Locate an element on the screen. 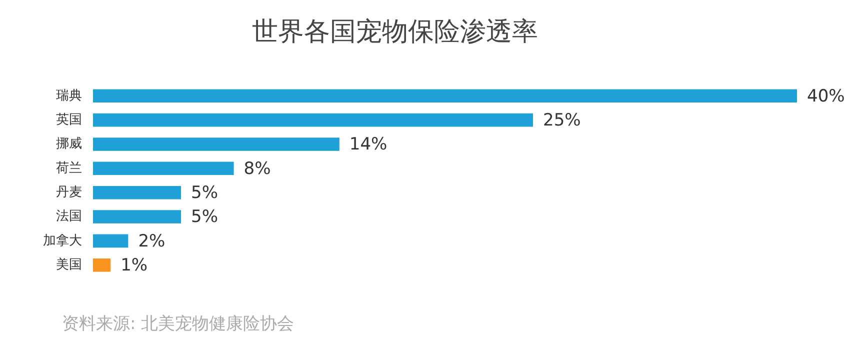 This screenshot has height=357, width=857. y-tick-label: 加拿大 is located at coordinates (62, 240).